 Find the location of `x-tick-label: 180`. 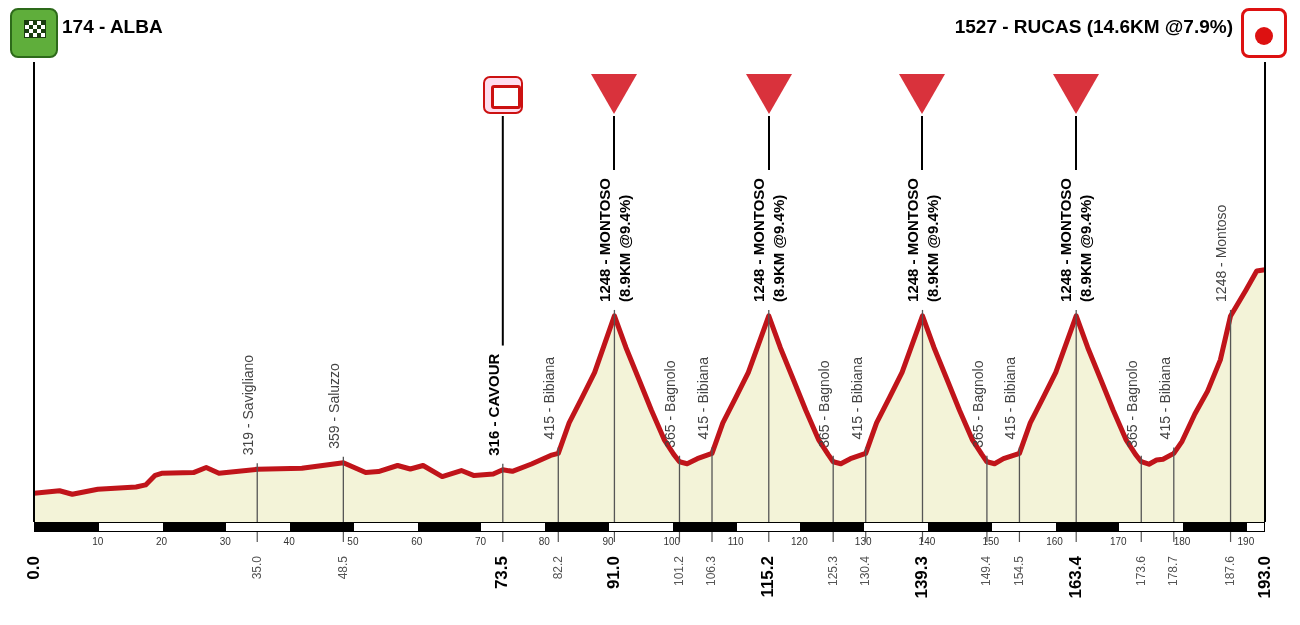

x-tick-label: 180 is located at coordinates (1182, 541).